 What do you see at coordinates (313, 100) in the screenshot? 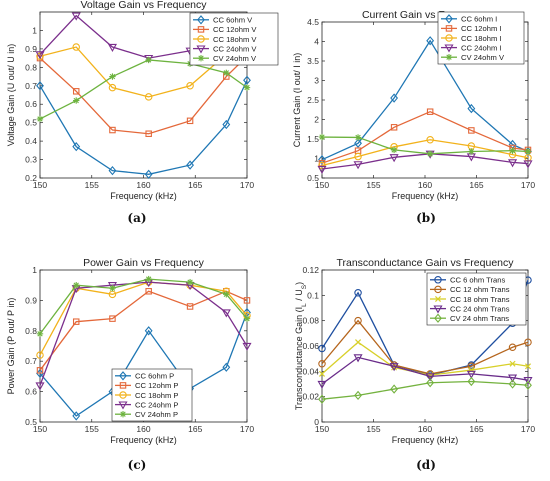
I see `y-tick-label: 2.5` at bounding box center [313, 100].